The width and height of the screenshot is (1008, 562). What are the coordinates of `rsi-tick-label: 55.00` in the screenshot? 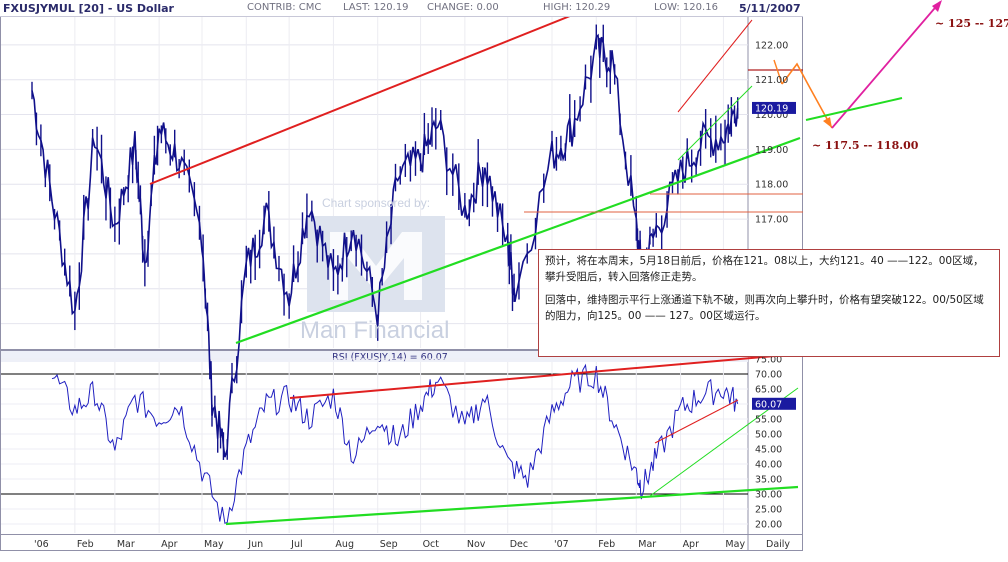 It's located at (768, 420).